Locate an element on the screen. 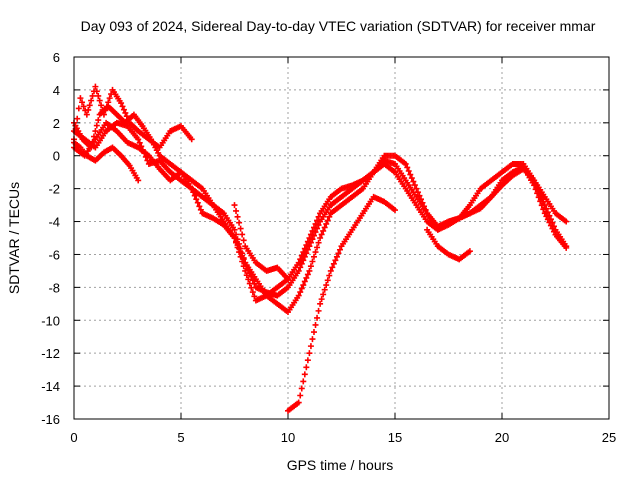  y-tick-label: -6 is located at coordinates (54, 254).